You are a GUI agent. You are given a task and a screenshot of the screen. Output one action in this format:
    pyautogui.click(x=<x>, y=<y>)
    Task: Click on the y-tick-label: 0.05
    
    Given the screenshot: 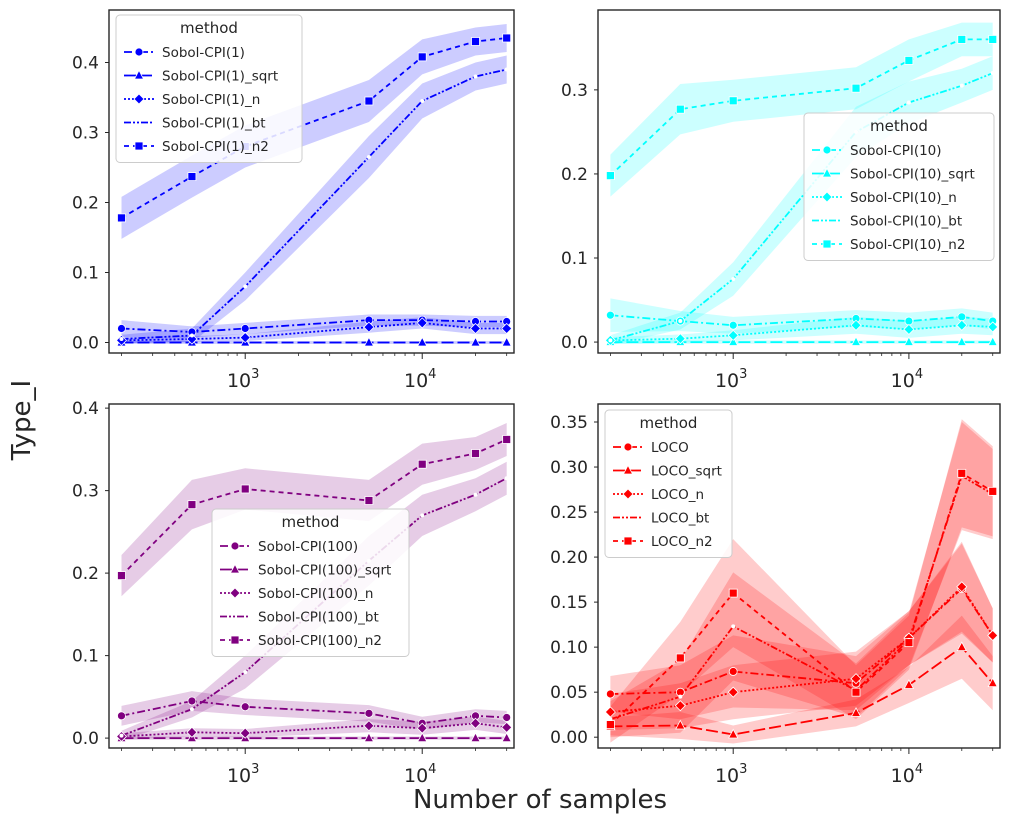 What is the action you would take?
    pyautogui.click(x=569, y=693)
    